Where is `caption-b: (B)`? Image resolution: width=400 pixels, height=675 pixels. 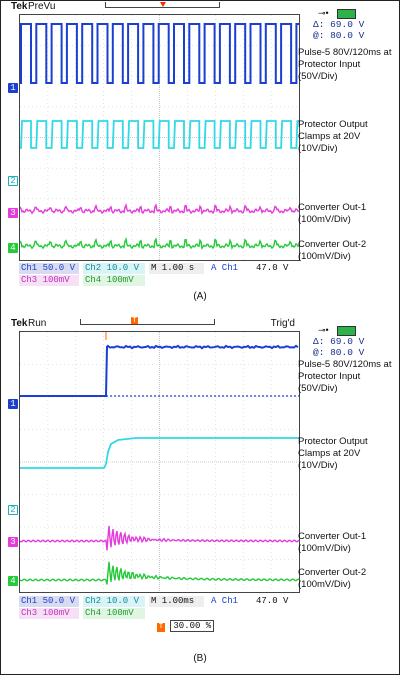
caption-b: (B) is located at coordinates (200, 658).